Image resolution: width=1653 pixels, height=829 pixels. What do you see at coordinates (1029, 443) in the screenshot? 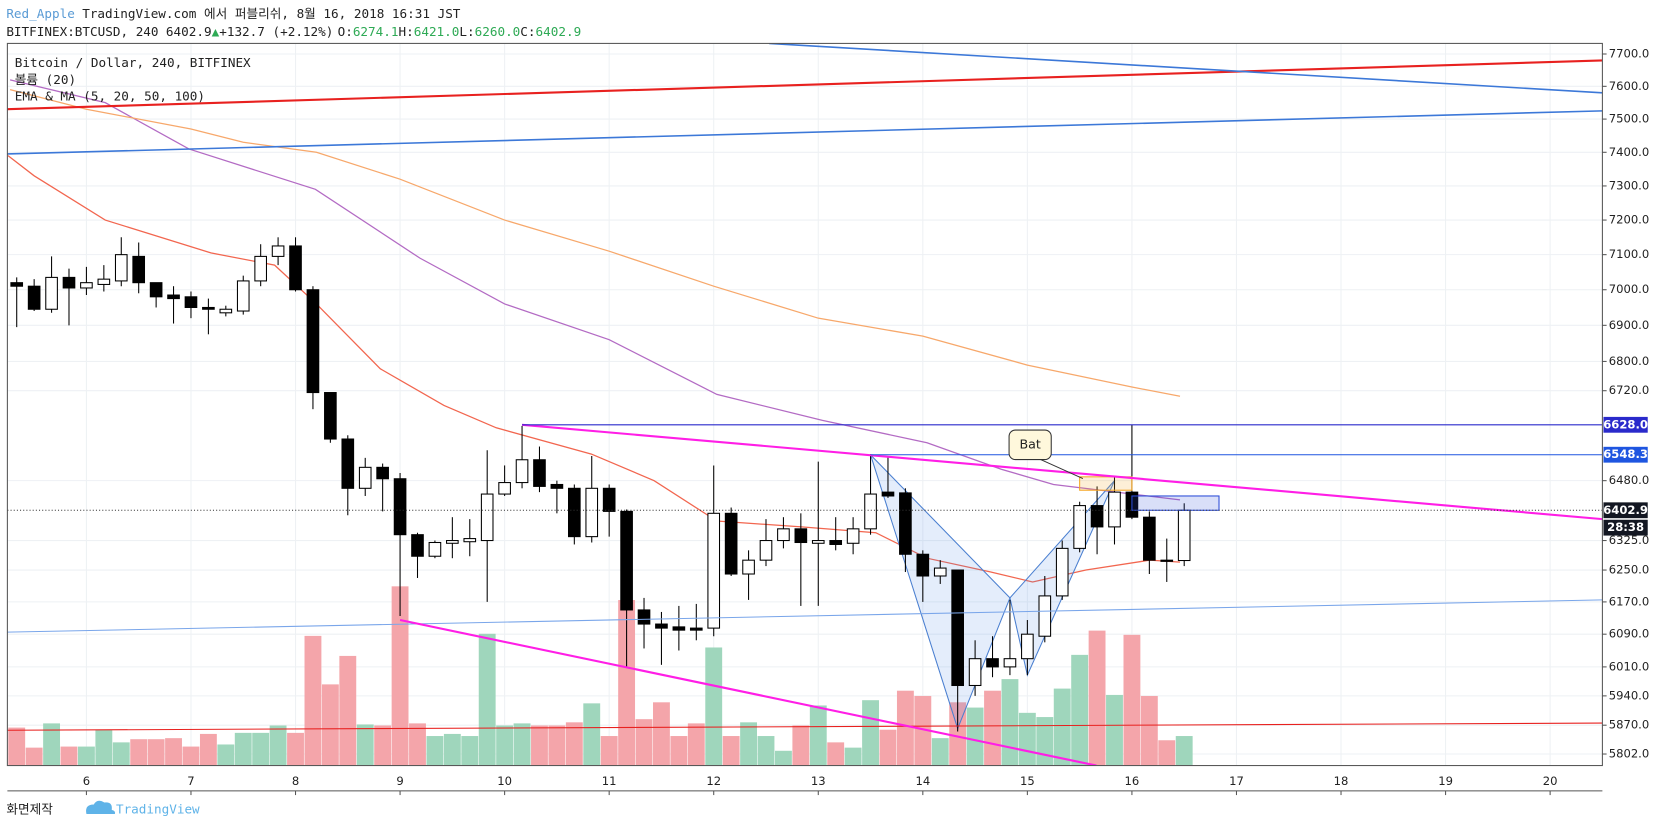
I see `pattern-label: Bat` at bounding box center [1029, 443].